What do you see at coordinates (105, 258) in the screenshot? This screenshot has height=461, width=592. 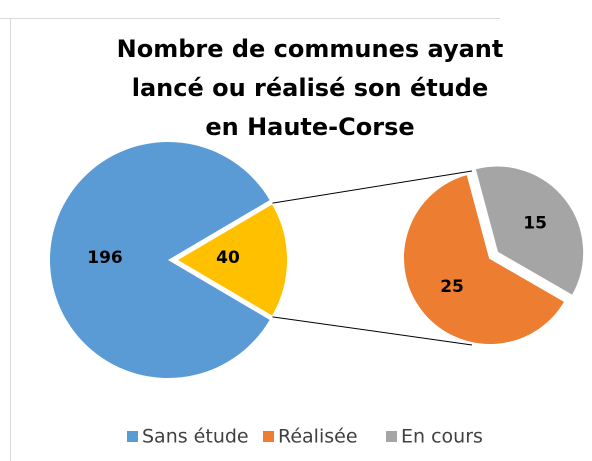 I see `value-label: 196` at bounding box center [105, 258].